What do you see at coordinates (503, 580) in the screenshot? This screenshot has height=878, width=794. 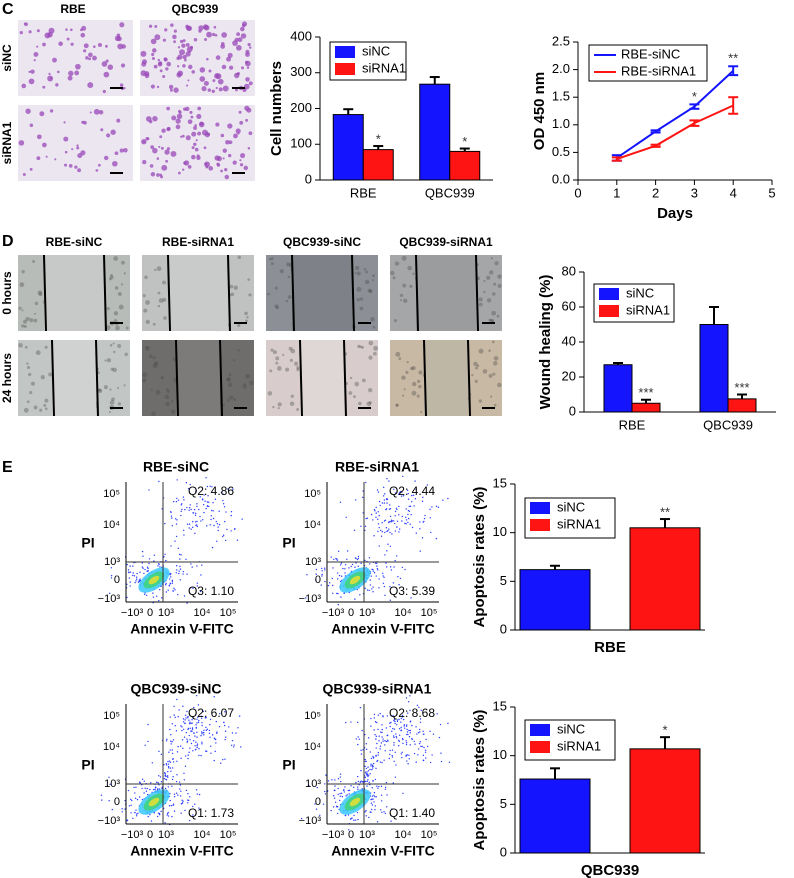 I see `y-tick-label: 5` at bounding box center [503, 580].